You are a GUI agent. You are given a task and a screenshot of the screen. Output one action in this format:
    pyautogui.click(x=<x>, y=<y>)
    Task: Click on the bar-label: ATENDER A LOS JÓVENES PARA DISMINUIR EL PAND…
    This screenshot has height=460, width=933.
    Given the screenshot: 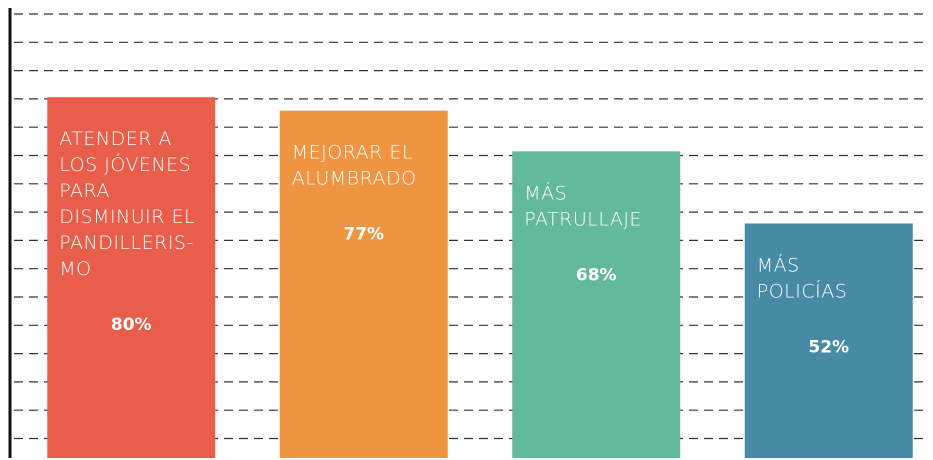 What is the action you would take?
    pyautogui.click(x=127, y=204)
    